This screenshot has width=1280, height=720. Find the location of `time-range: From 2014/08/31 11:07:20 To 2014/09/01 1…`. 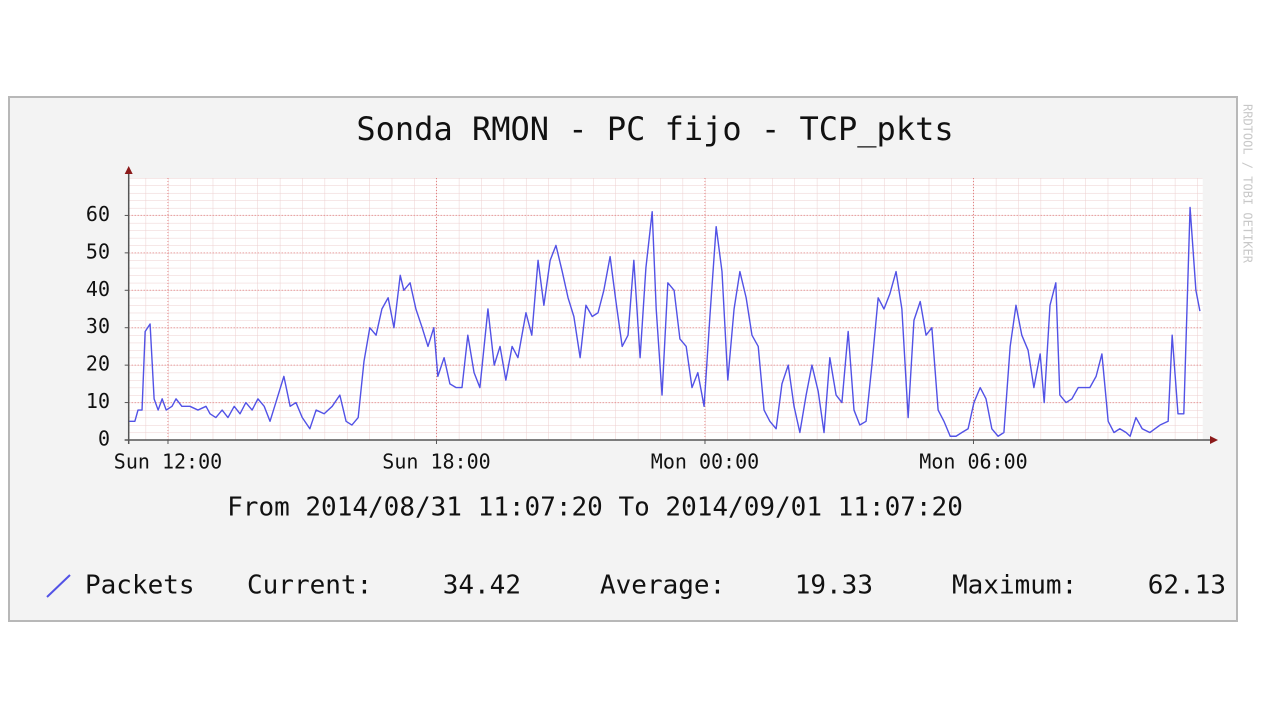

time-range: From 2014/08/31 11:07:20 To 2014/09/01 1… is located at coordinates (595, 508).